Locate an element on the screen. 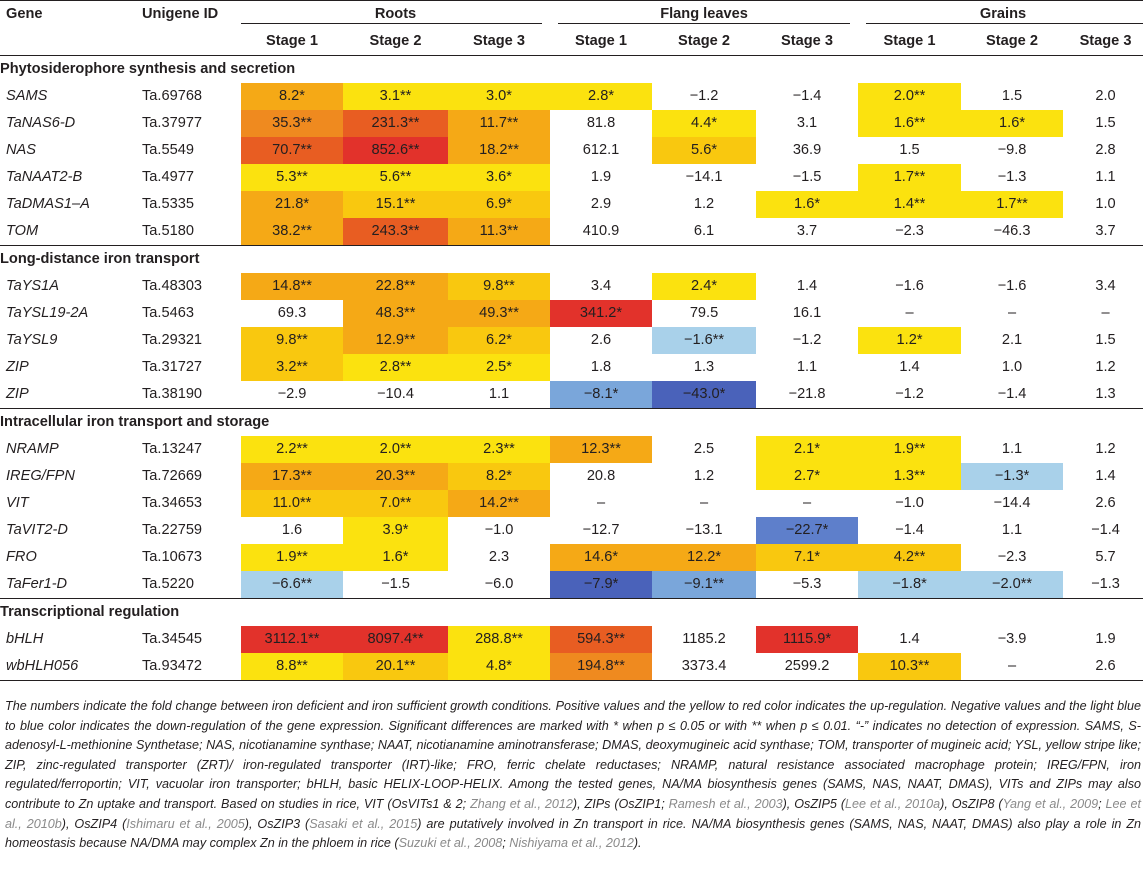 Image resolution: width=1143 pixels, height=894 pixels. fold-change-cell: 243.3** is located at coordinates (395, 232).